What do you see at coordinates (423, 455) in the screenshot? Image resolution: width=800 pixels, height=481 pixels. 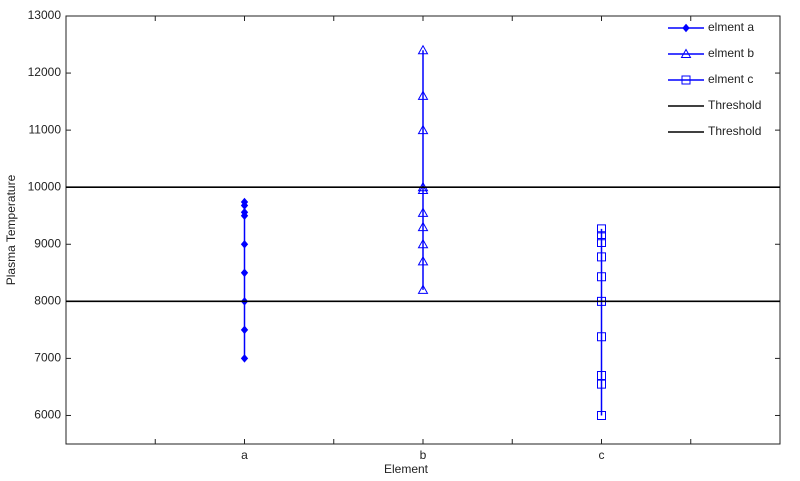 I see `x-tick-label: b` at bounding box center [423, 455].